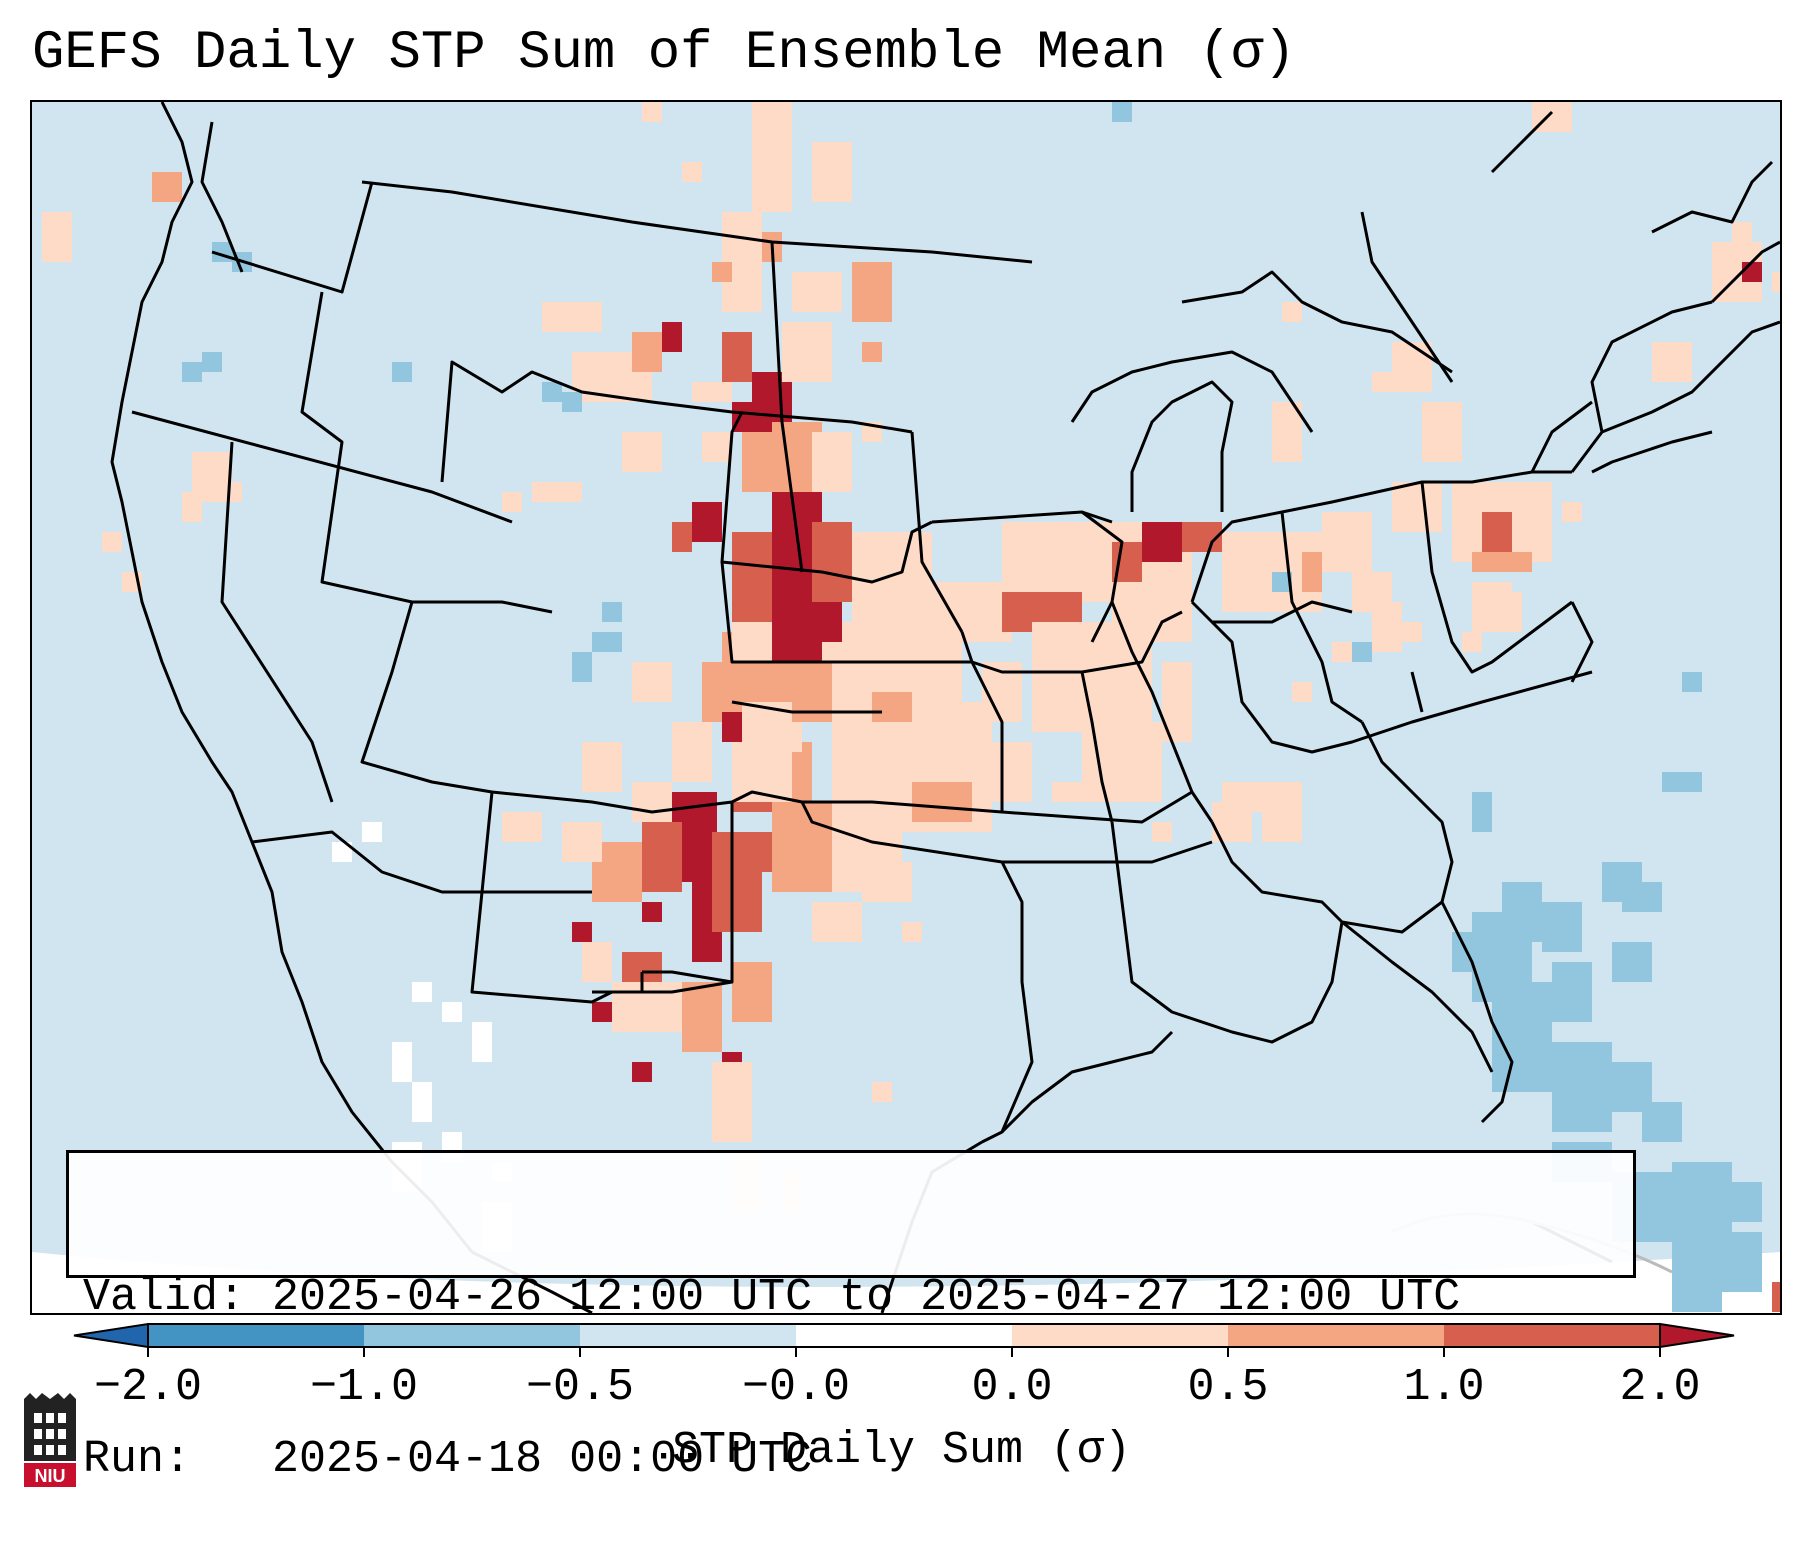 The height and width of the screenshot is (1541, 1803). Describe the element at coordinates (904, 1335) in the screenshot. I see `colorbar-segment-none` at that location.